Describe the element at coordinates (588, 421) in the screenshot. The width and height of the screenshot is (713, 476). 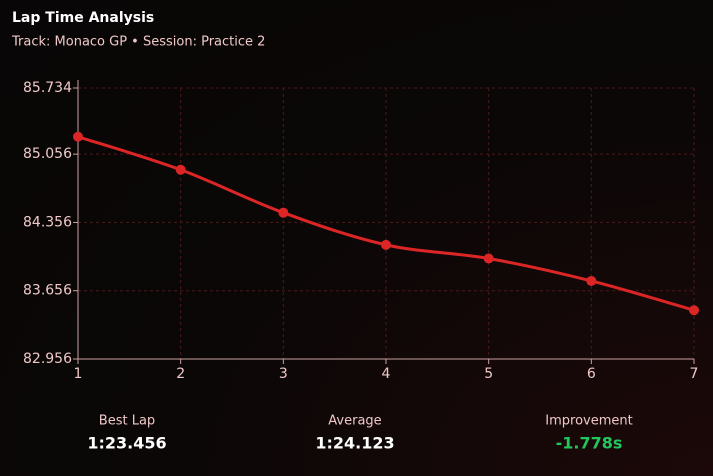
I see `stat-label: Improvement` at that location.